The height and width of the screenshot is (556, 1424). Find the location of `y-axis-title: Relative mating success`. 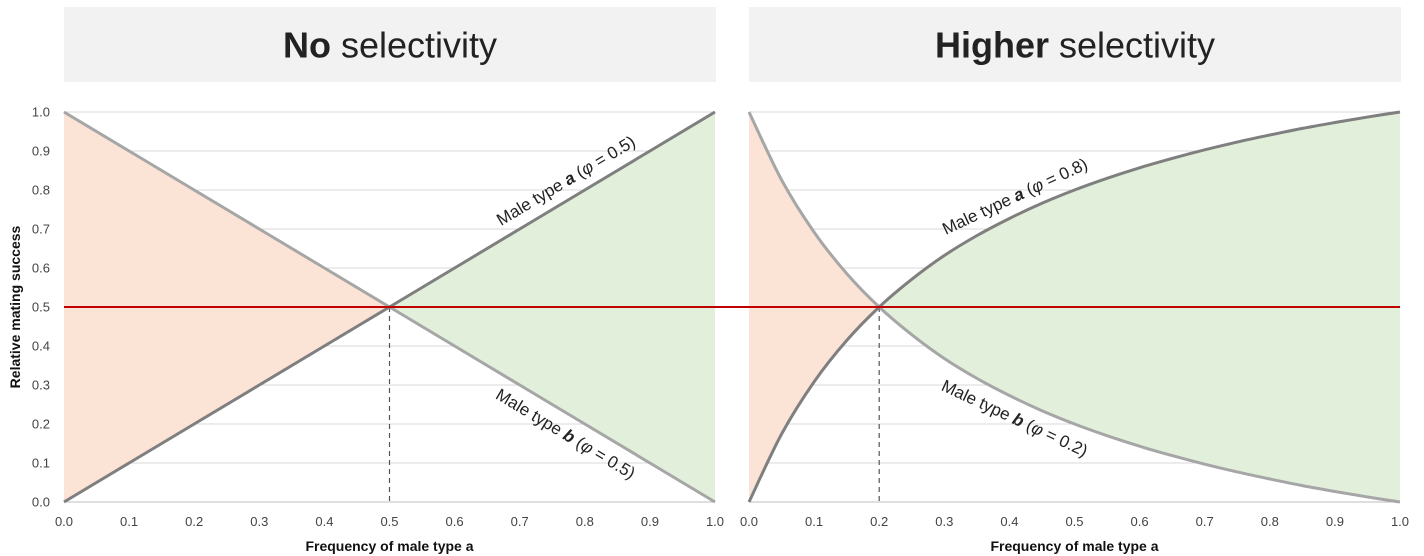

y-axis-title: Relative mating success is located at coordinates (15, 306).